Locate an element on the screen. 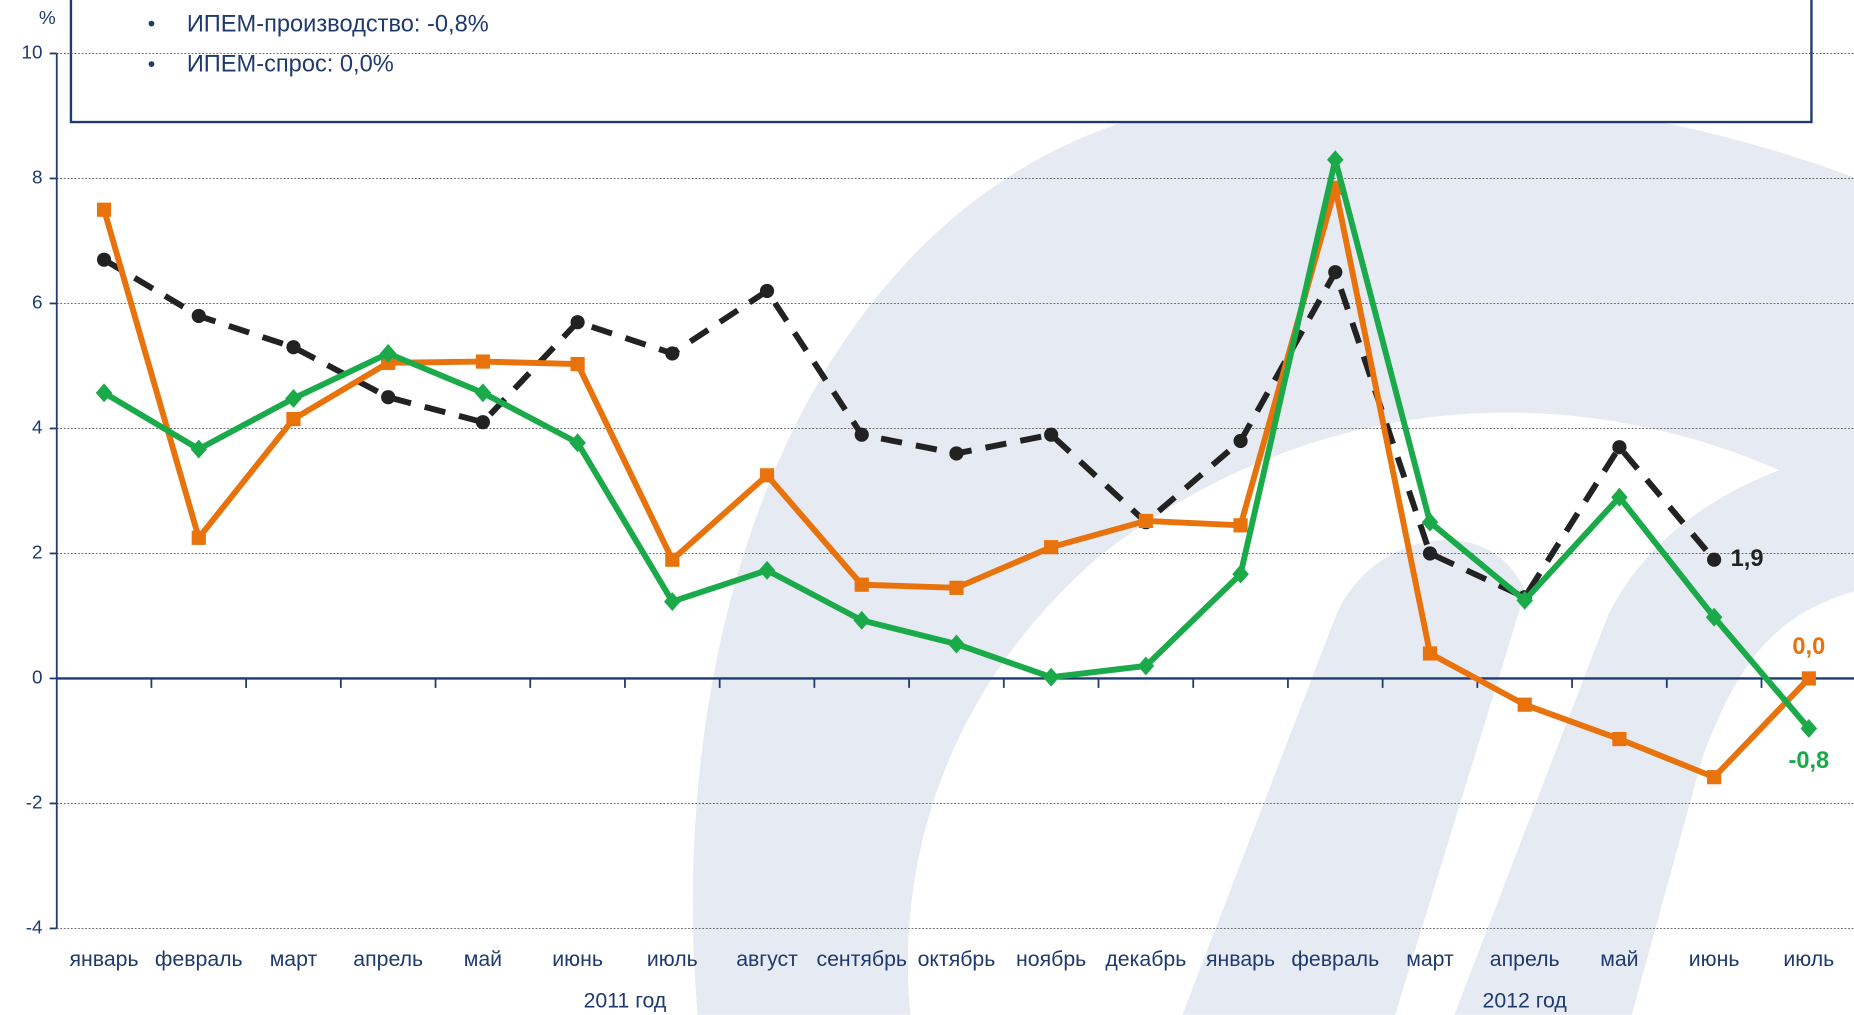 Image resolution: width=1854 pixels, height=1015 pixels. y-tick-label: 6 is located at coordinates (37, 302).